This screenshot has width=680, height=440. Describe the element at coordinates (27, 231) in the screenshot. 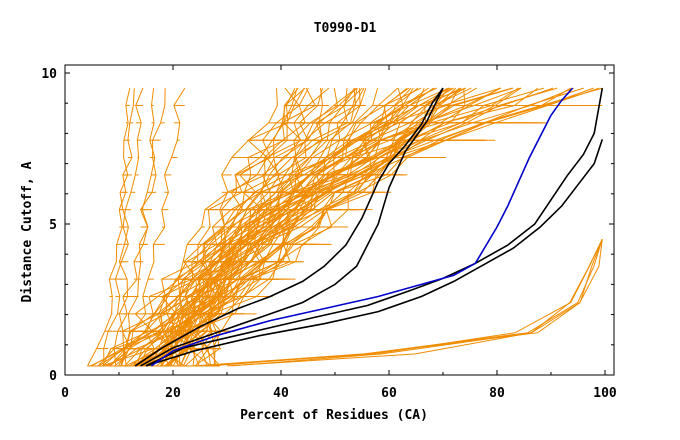

I see `y-axis-label: Distance Cutoff, A` at that location.